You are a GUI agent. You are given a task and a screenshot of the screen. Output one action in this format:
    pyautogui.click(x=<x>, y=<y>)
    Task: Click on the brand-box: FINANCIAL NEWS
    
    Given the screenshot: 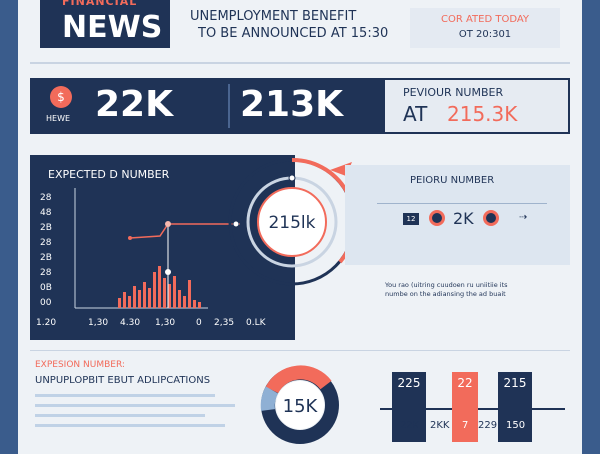 What is the action you would take?
    pyautogui.click(x=105, y=24)
    